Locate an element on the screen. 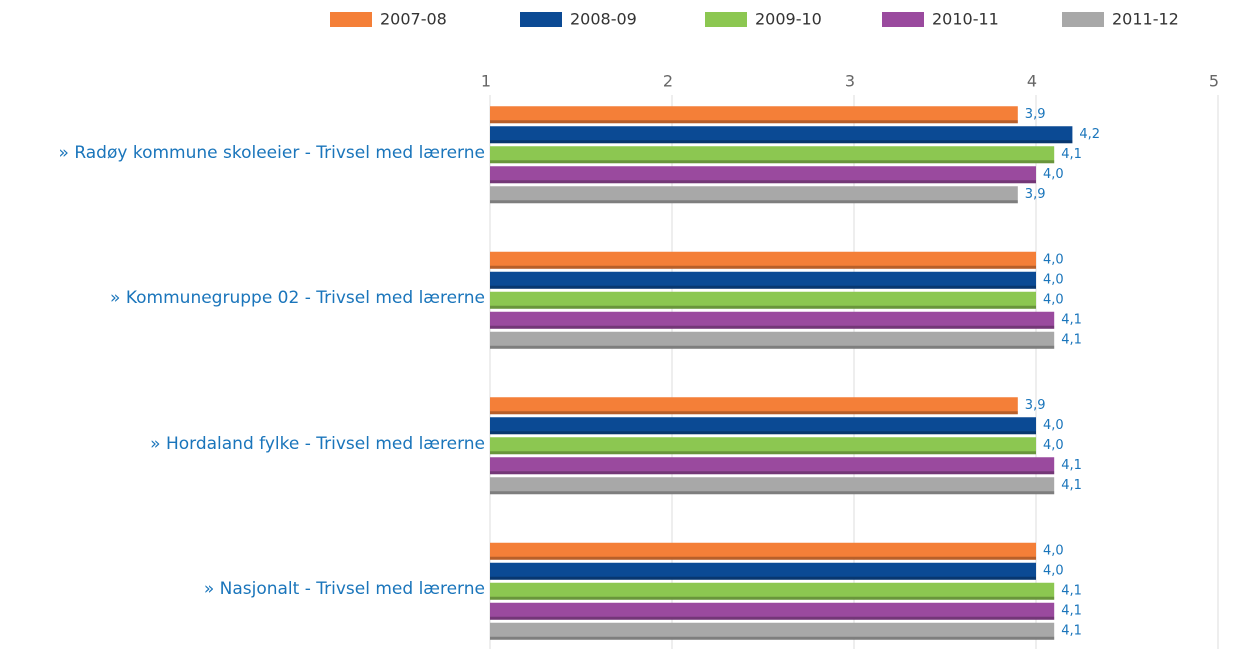 This screenshot has width=1240, height=649. value-label: 4,2 is located at coordinates (1089, 134).